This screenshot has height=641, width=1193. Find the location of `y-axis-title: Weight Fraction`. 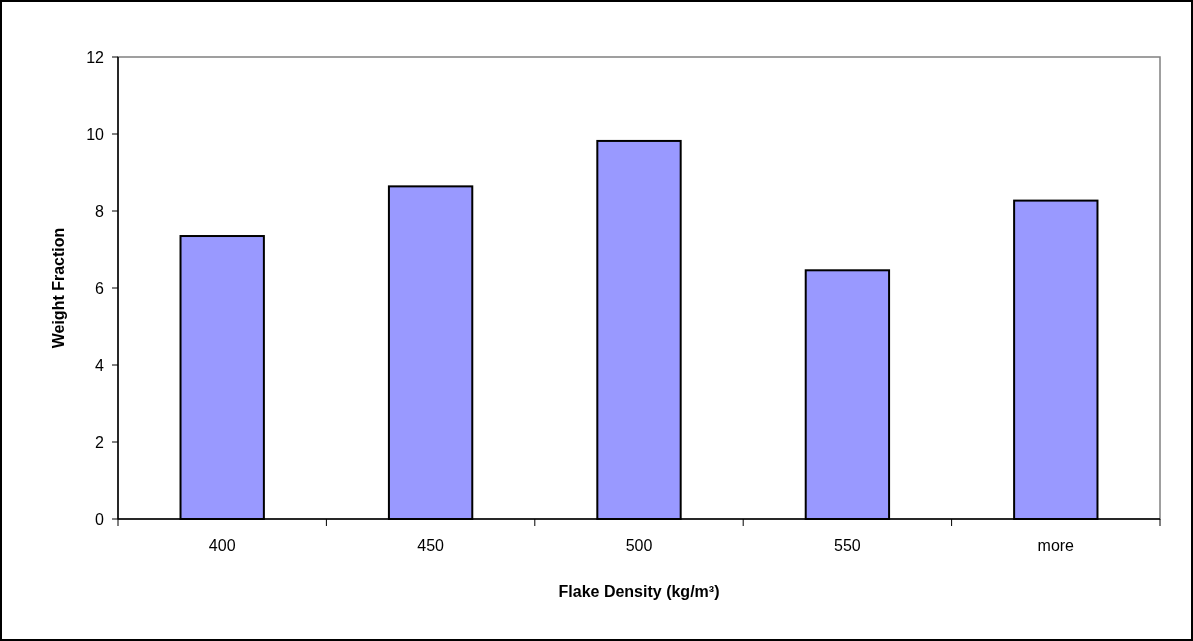

y-axis-title: Weight Fraction is located at coordinates (58, 288).